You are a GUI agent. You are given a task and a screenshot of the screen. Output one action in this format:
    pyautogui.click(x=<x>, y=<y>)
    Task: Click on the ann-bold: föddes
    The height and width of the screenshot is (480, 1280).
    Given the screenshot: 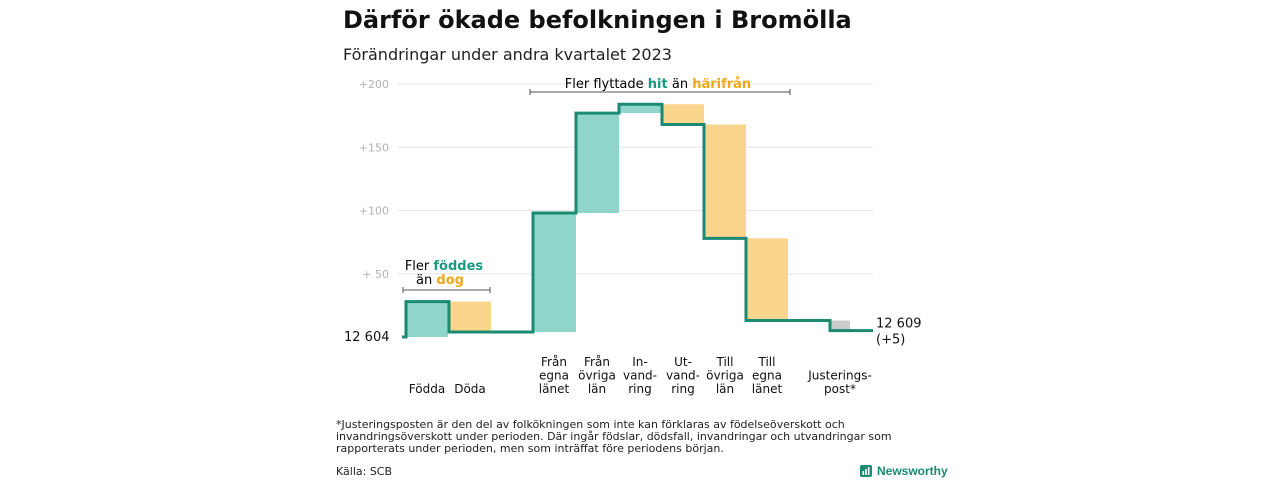 What is the action you would take?
    pyautogui.click(x=458, y=266)
    